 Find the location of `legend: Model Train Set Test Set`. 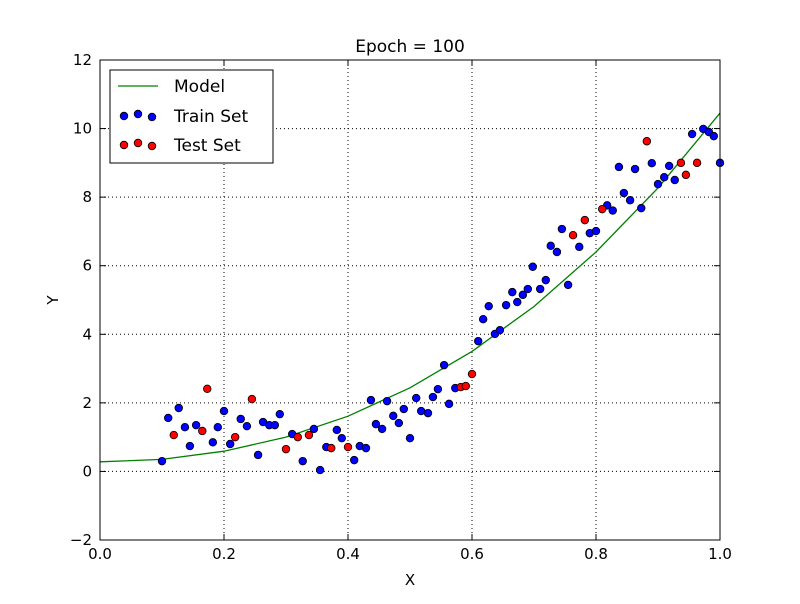

legend: Model Train Set Test Set is located at coordinates (191, 116).